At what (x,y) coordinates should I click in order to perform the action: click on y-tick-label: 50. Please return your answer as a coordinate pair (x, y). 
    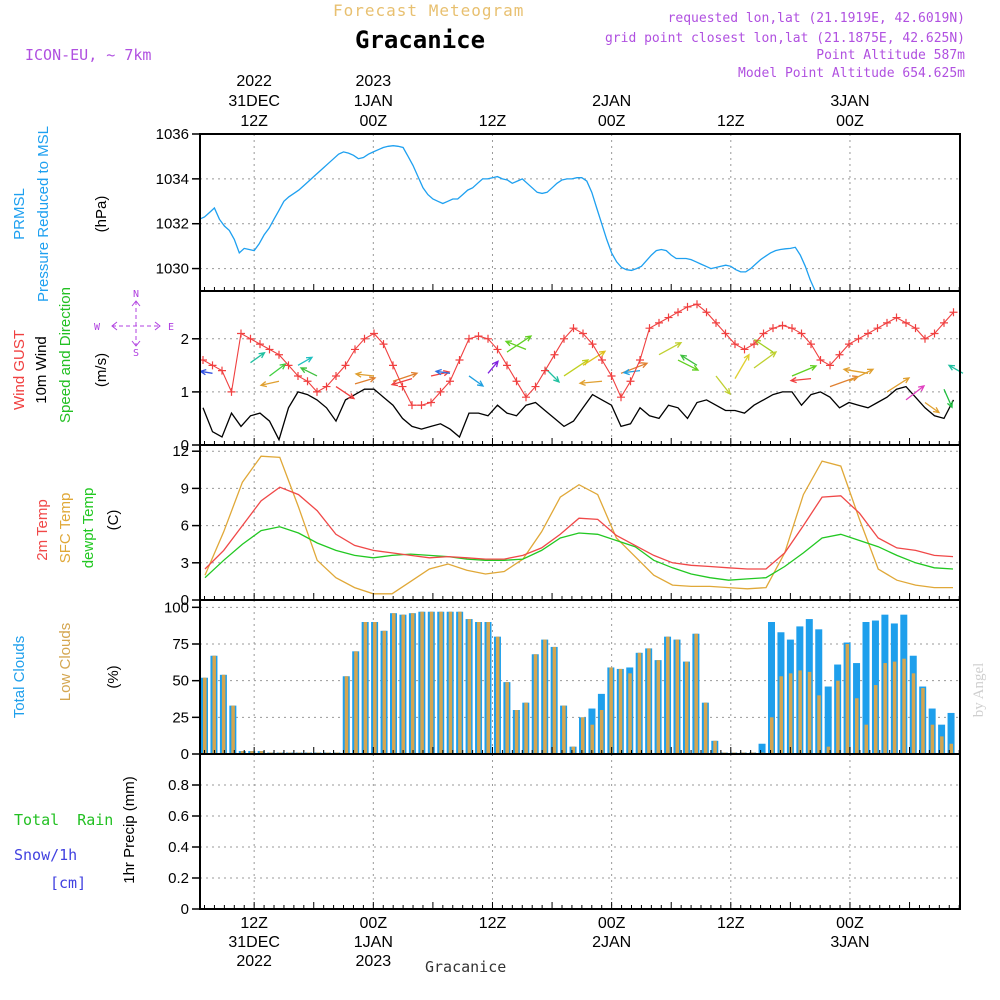
    Looking at the image, I should click on (180, 681).